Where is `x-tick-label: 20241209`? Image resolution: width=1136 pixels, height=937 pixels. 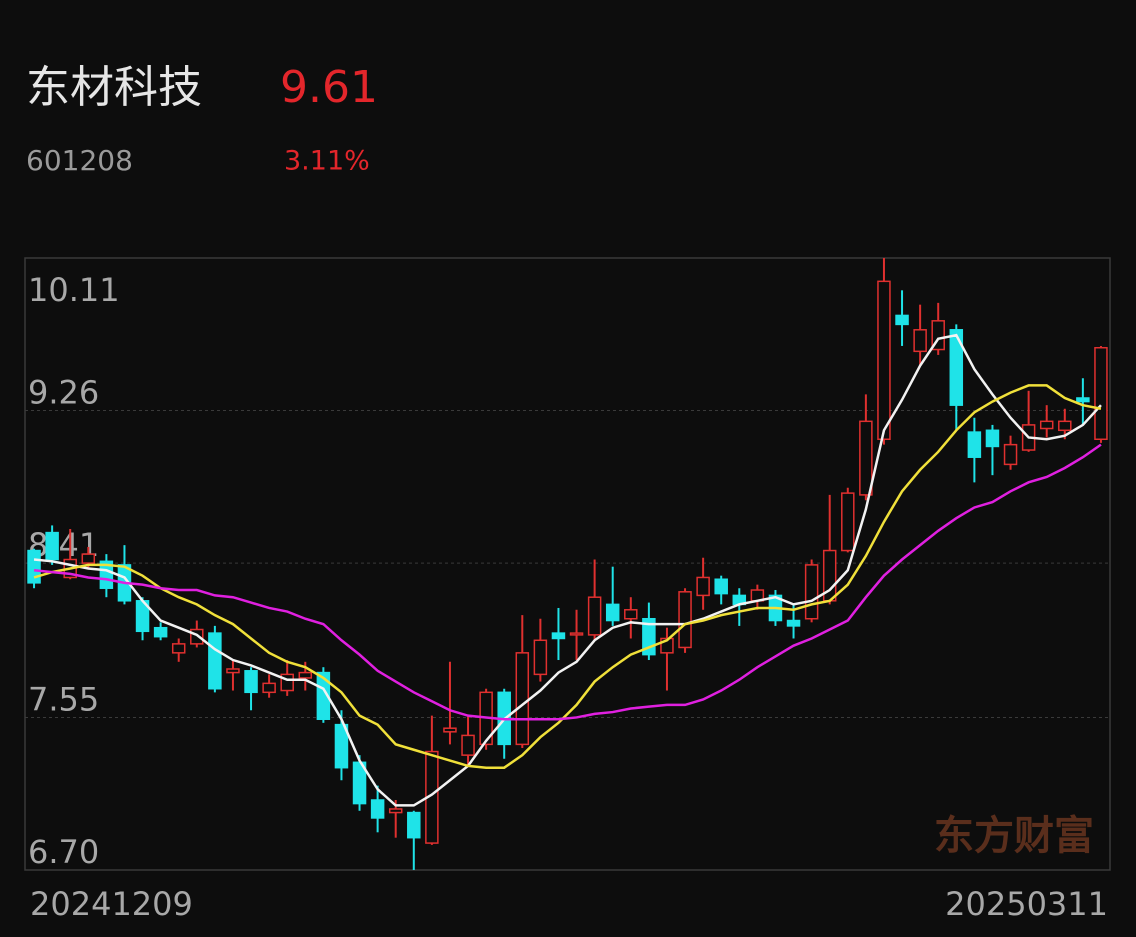
x-tick-label: 20241209 is located at coordinates (111, 904).